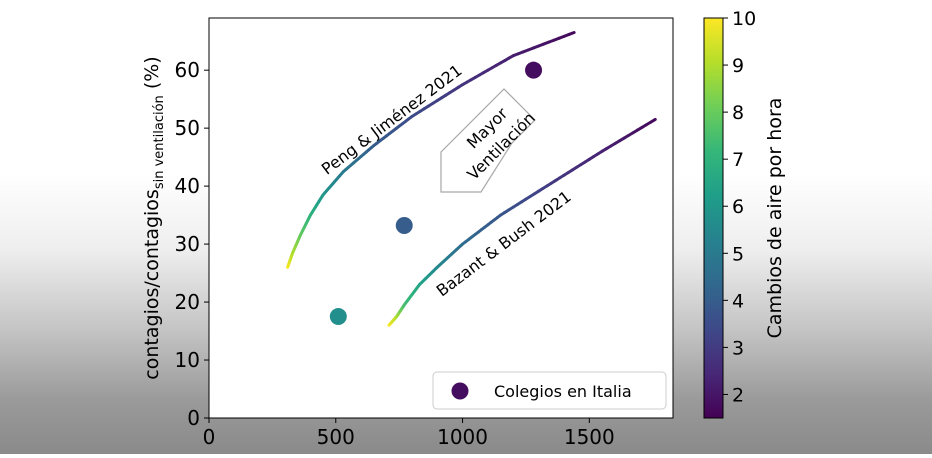 This screenshot has height=458, width=932. Describe the element at coordinates (775, 218) in the screenshot. I see `colorbar-label: Cambios de aire por hora` at that location.